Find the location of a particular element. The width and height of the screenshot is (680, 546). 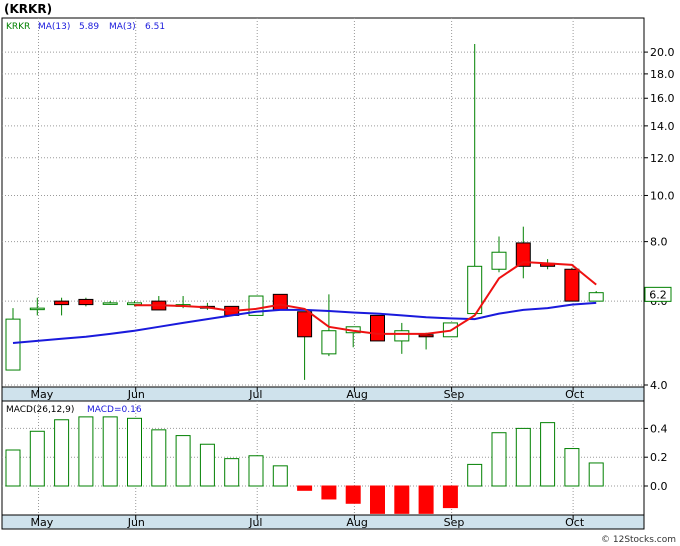

macd-x-tick-label: Aug is located at coordinates (356, 522).